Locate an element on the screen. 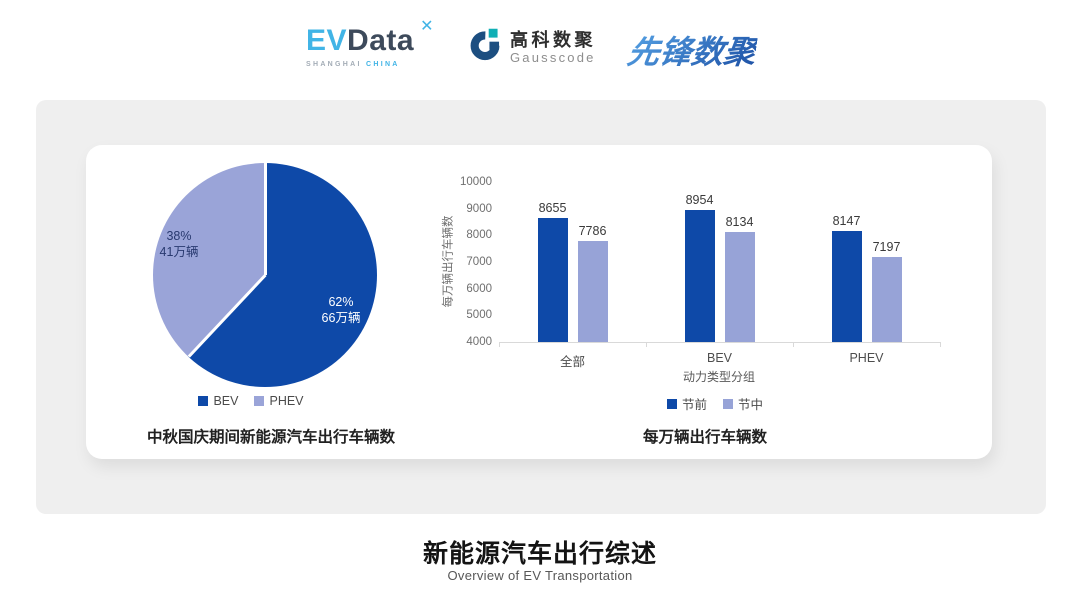 Image resolution: width=1080 pixels, height=608 pixels. gausscode-cn-text: 高科数聚 is located at coordinates (553, 40).